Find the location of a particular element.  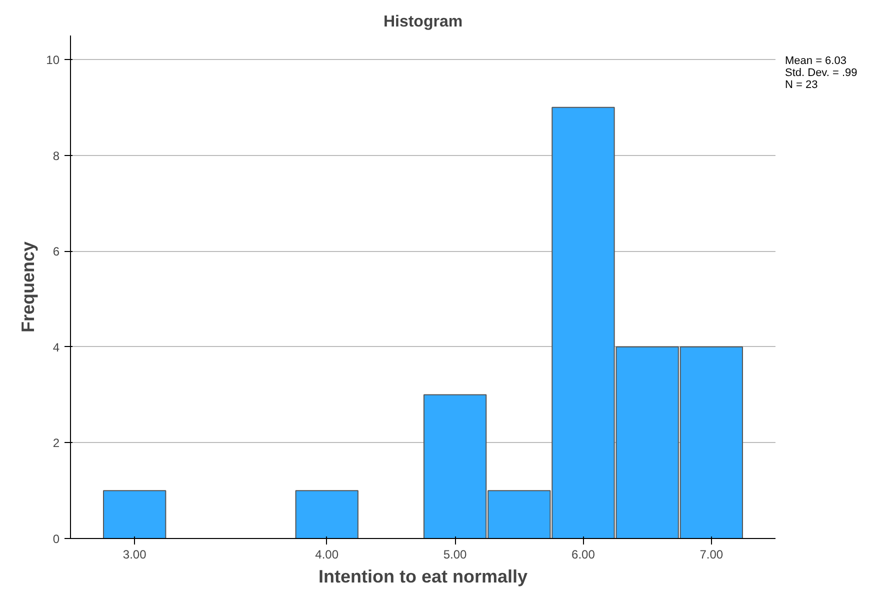

x-tick-label: 5.00 is located at coordinates (455, 555).